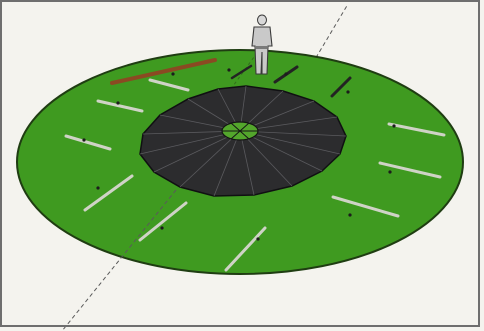  I want to click on center-roof, so click(243, 141).